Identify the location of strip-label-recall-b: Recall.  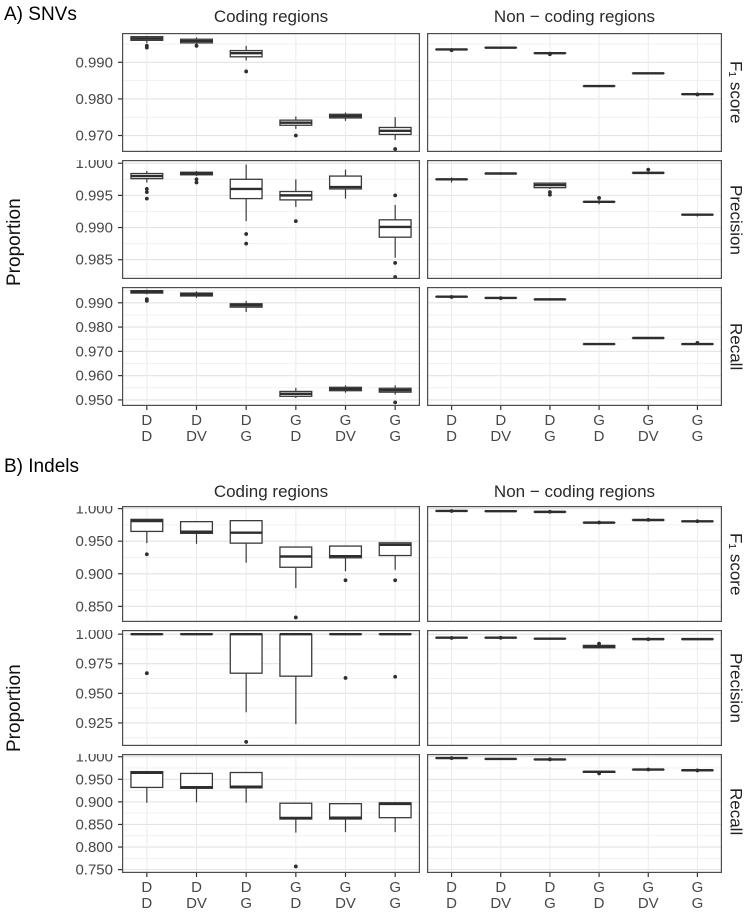
(735, 812).